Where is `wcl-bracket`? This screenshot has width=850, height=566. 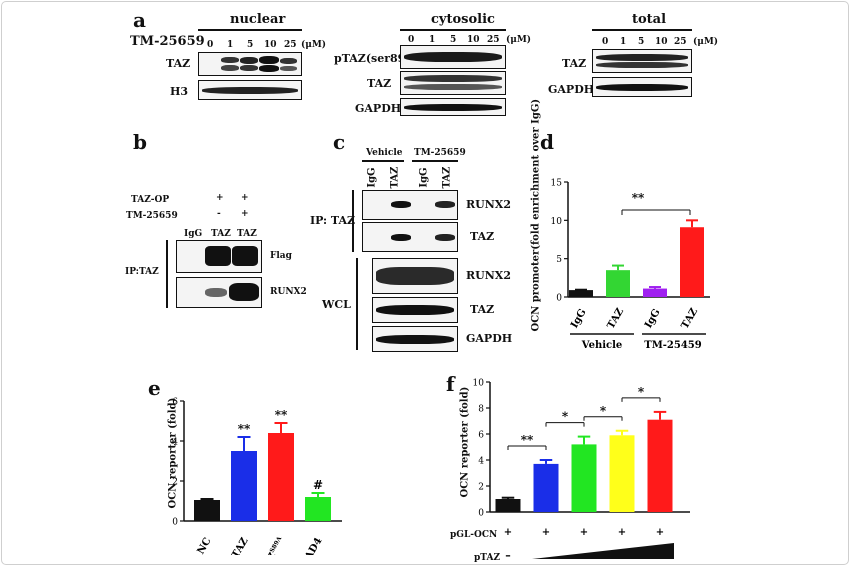
wcl-bracket is located at coordinates (357, 304).